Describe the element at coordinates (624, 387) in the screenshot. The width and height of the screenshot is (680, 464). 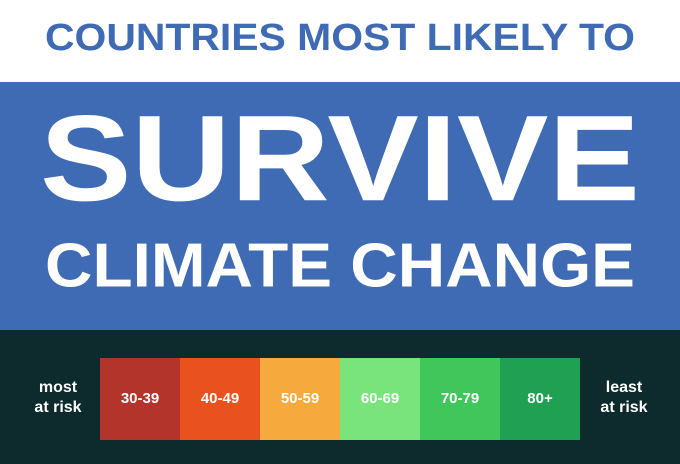
I see `right-label: least` at that location.